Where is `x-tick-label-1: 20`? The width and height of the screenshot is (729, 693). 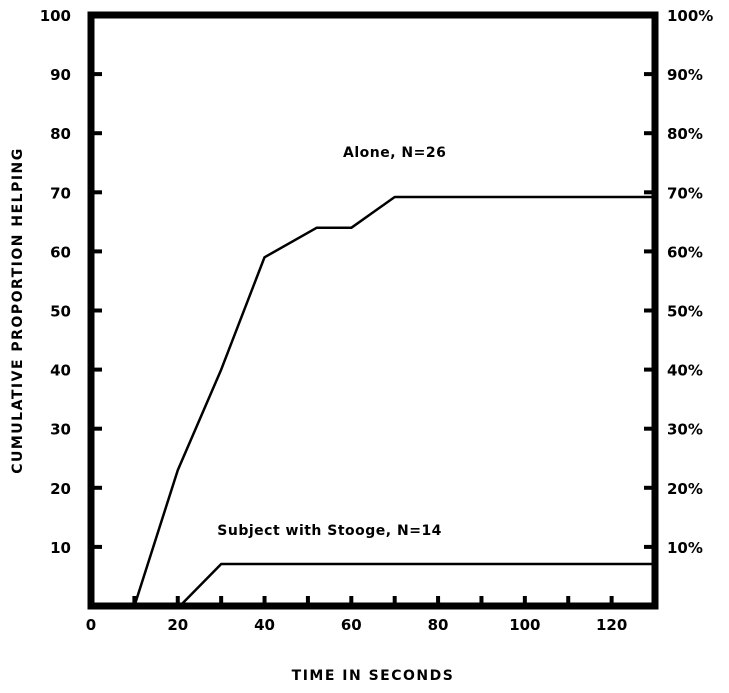 x-tick-label-1: 20 is located at coordinates (177, 625).